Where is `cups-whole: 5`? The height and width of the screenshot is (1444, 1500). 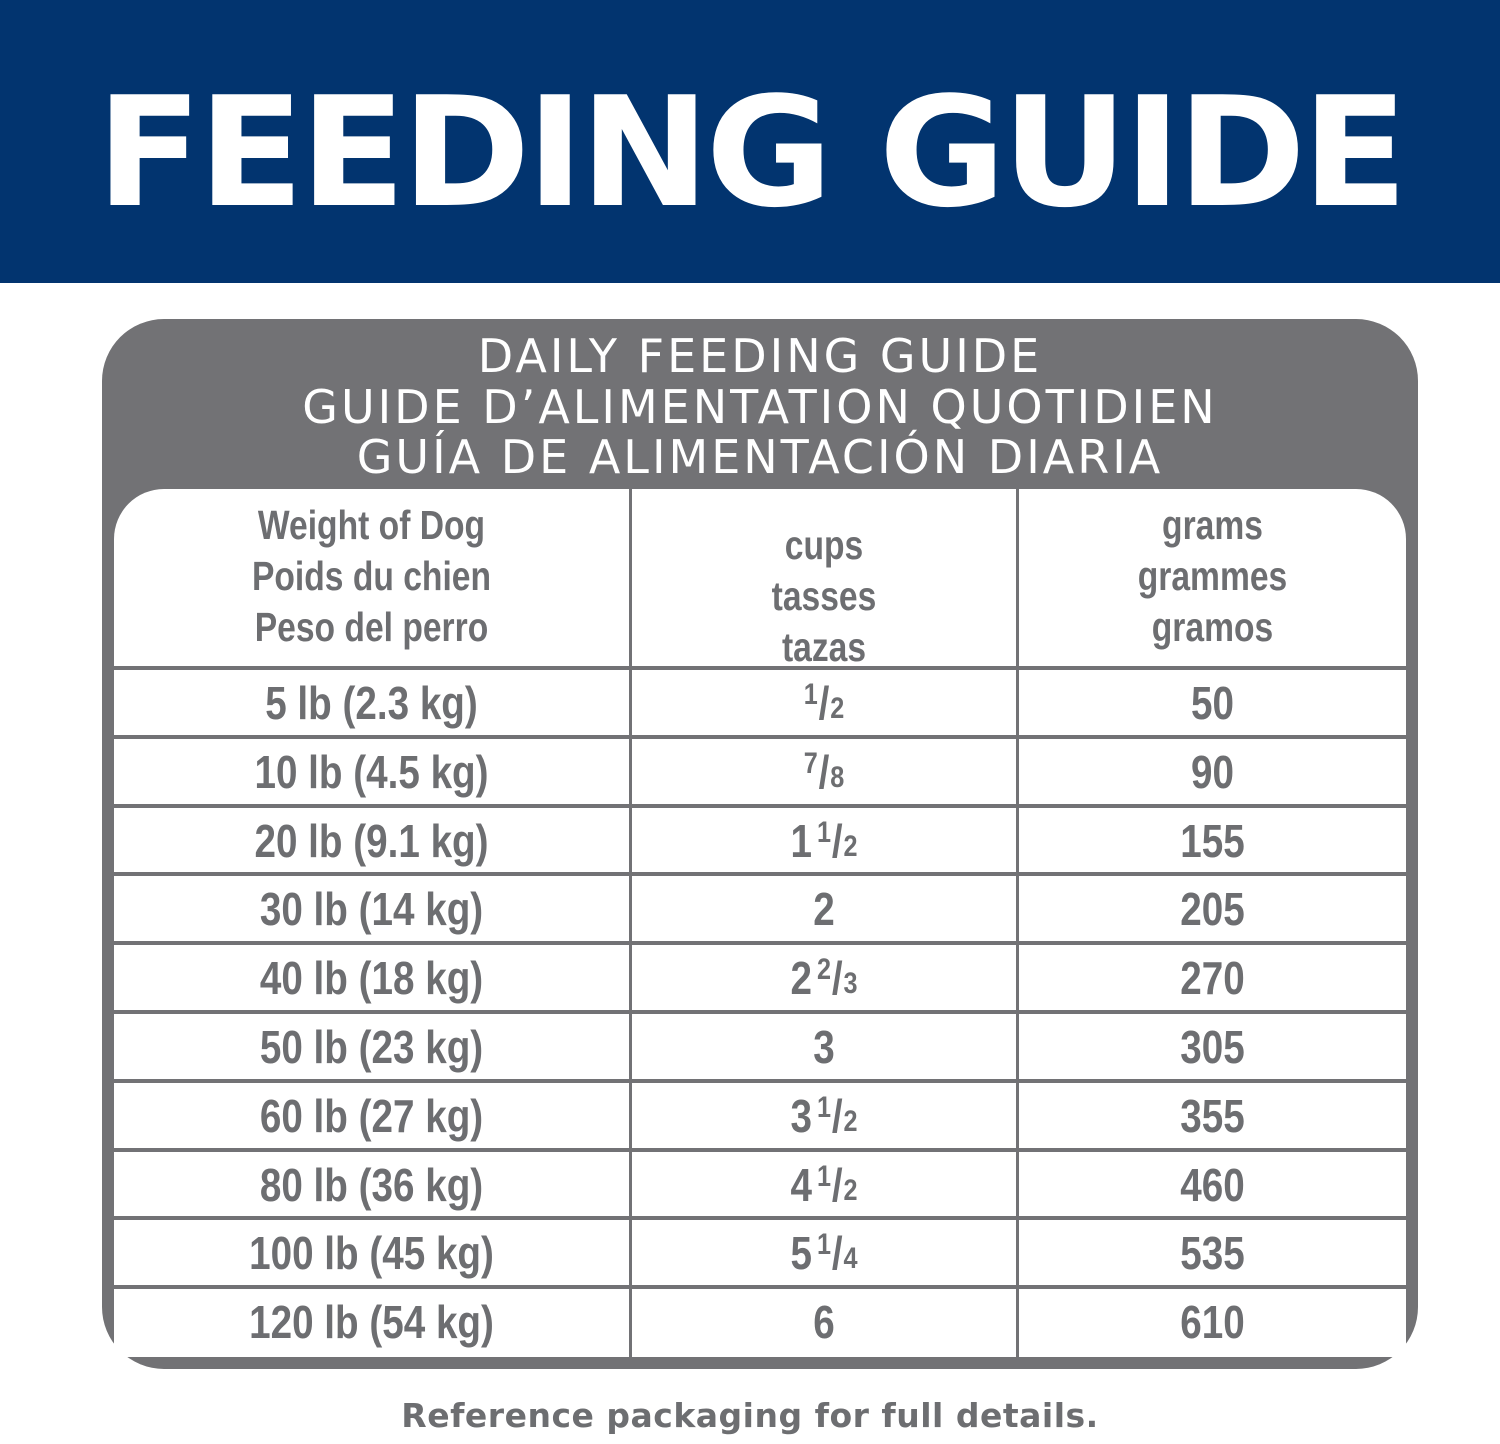
cups-whole: 5 is located at coordinates (801, 1252).